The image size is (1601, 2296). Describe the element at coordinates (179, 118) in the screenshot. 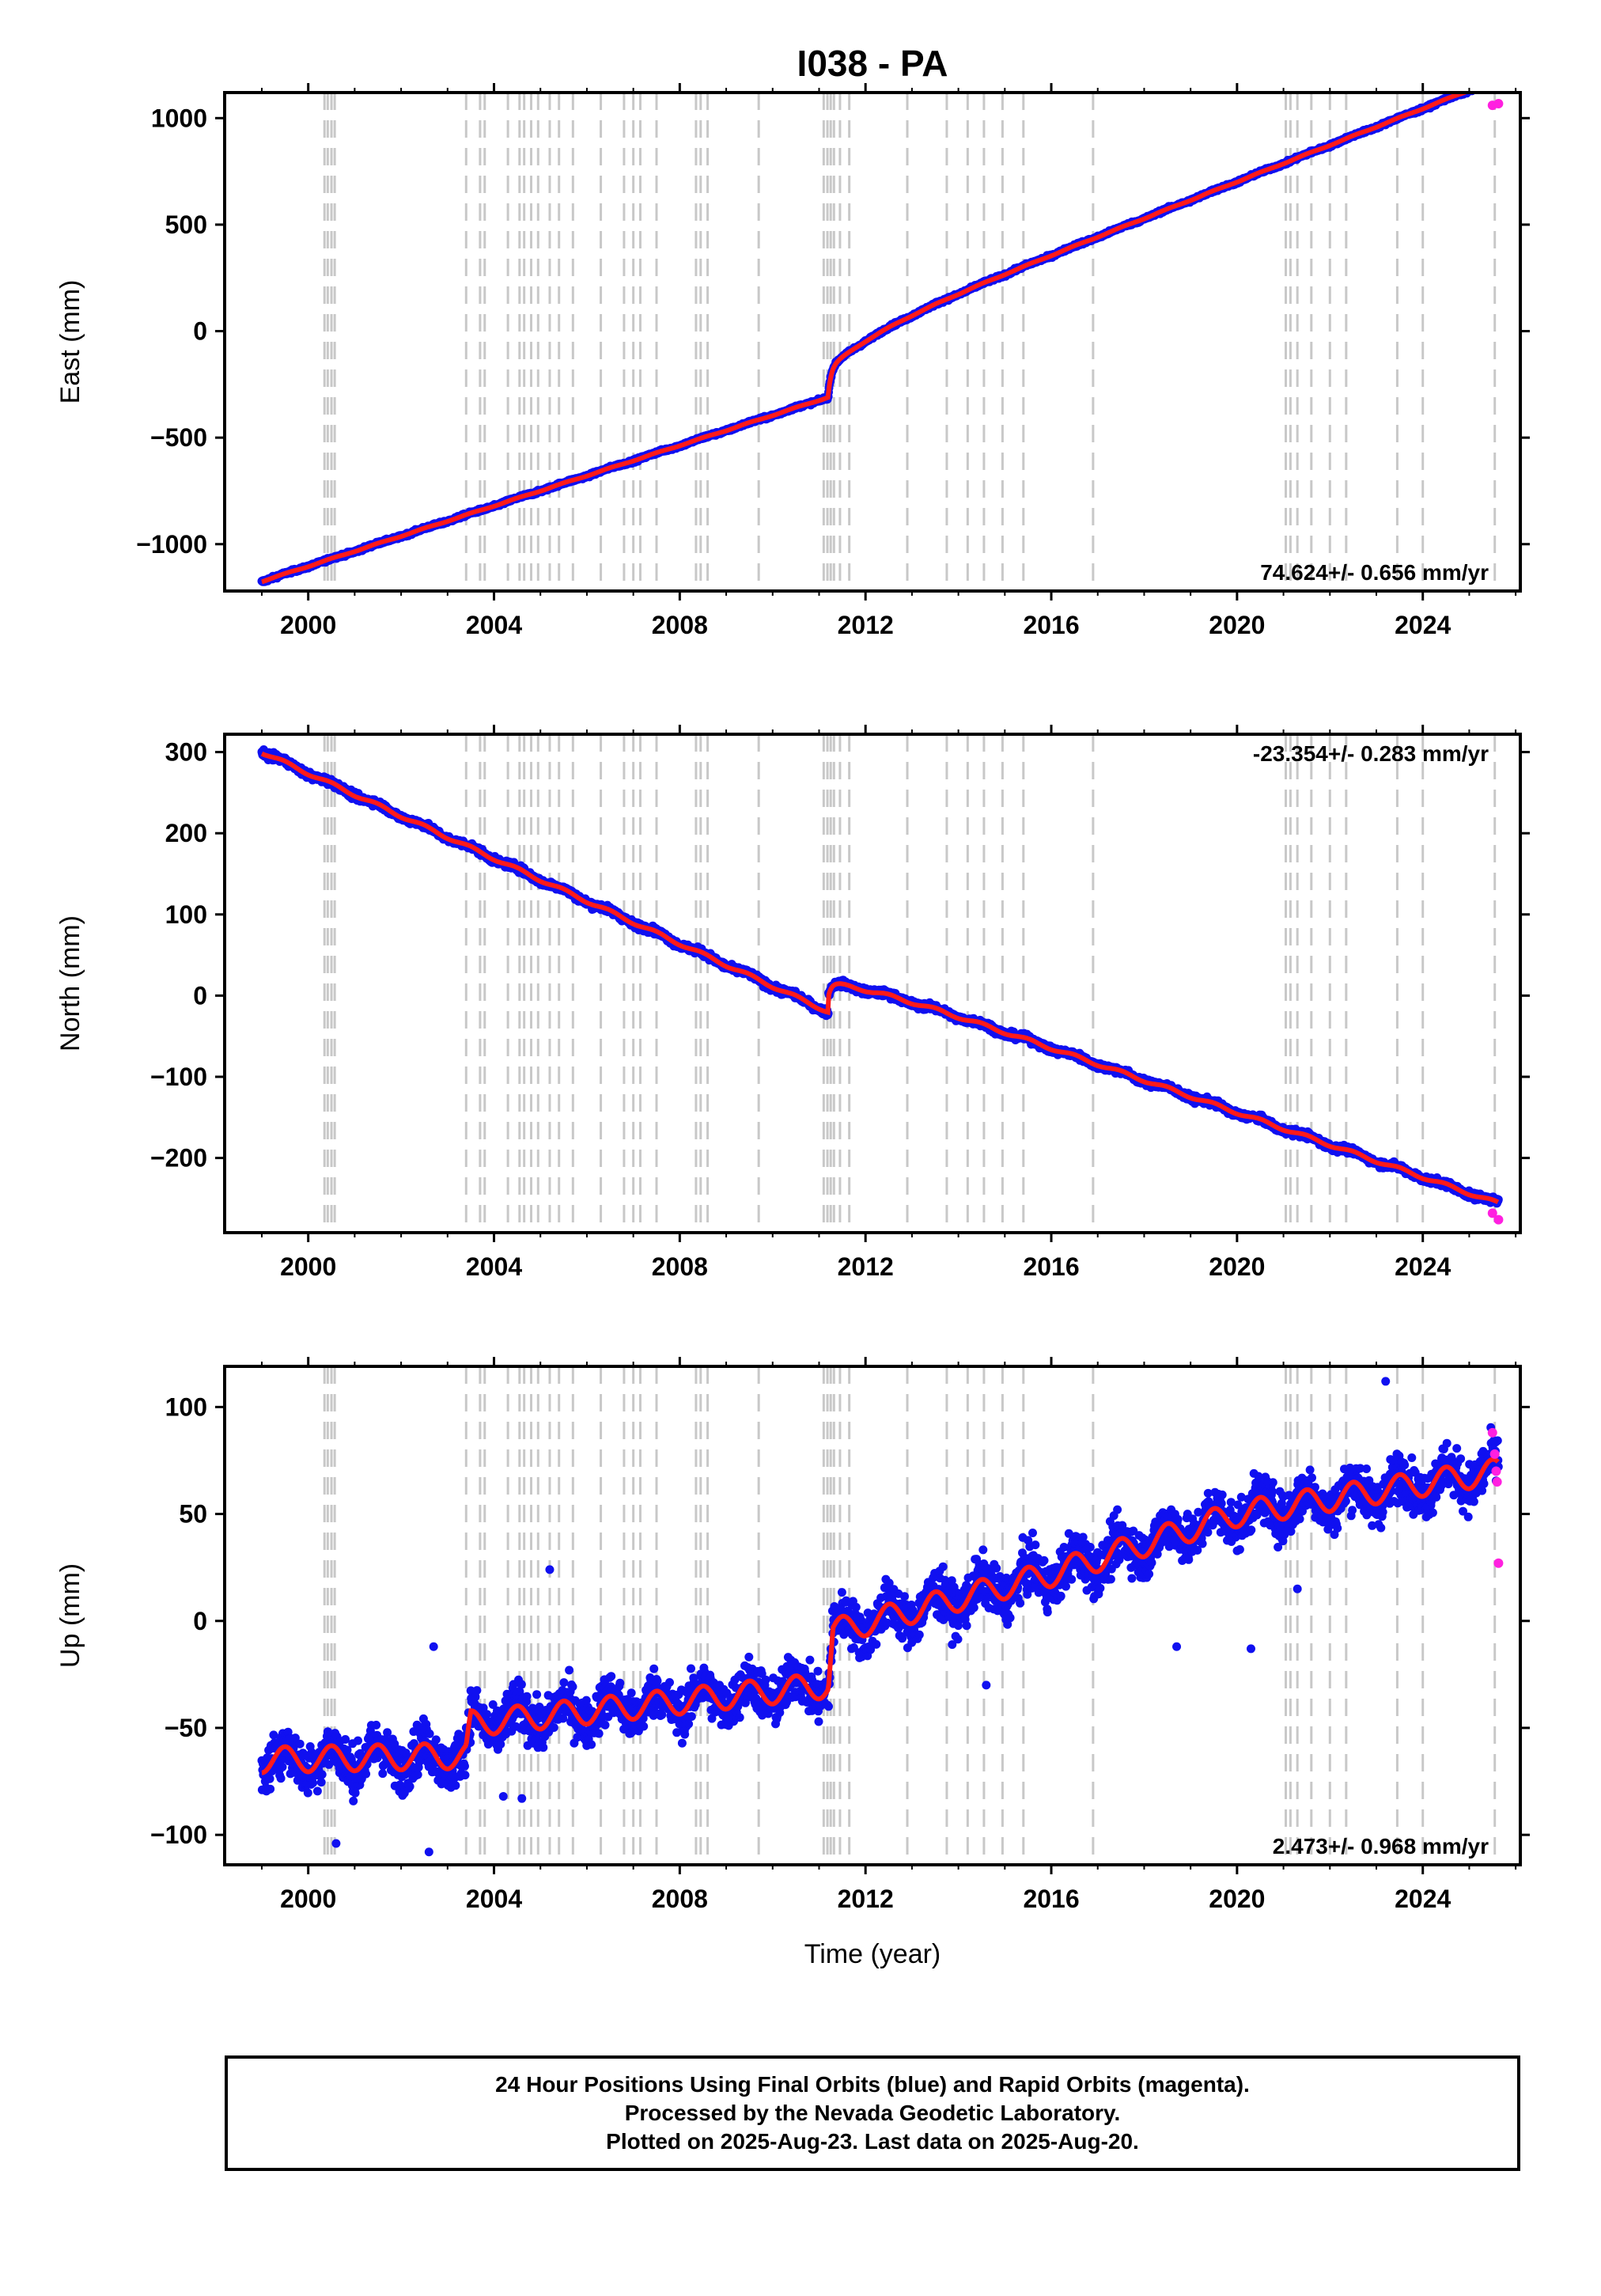

I see `y-tick-label: 1000` at that location.